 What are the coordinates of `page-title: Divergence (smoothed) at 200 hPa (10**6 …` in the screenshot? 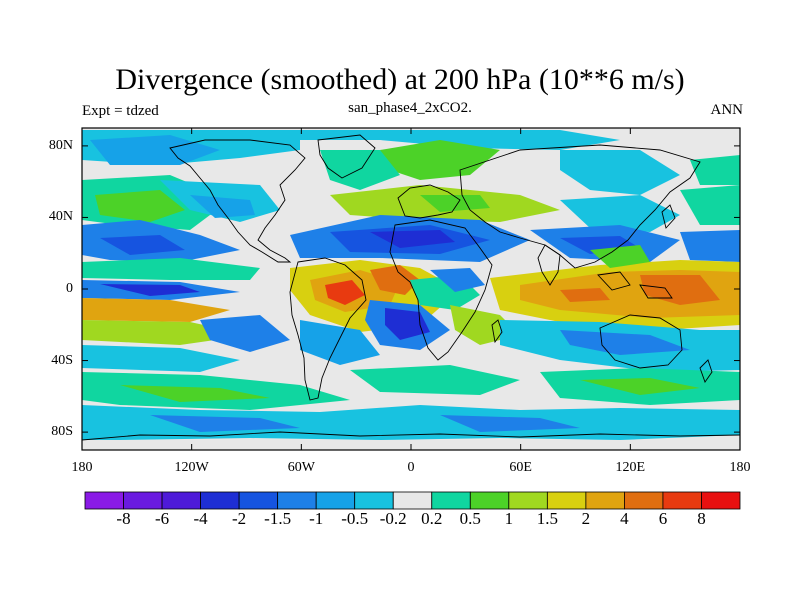 It's located at (400, 79).